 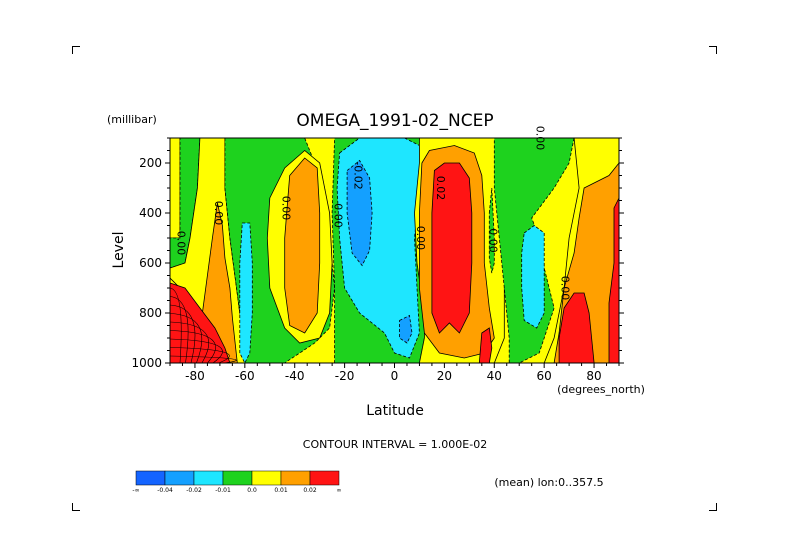 I want to click on contour-label-2: 0.00, so click(x=285, y=208).